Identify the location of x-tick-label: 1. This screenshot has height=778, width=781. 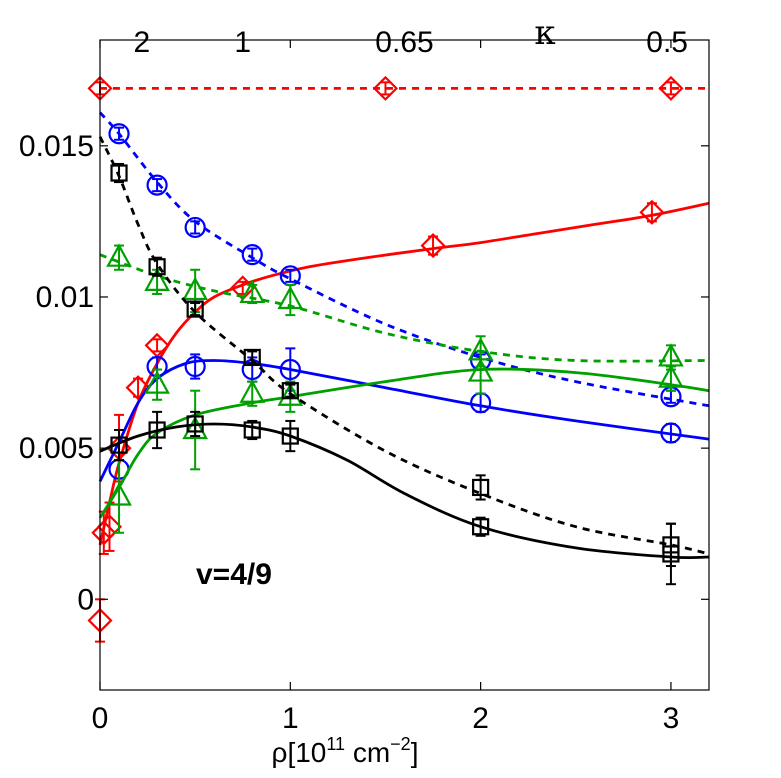
(290, 718).